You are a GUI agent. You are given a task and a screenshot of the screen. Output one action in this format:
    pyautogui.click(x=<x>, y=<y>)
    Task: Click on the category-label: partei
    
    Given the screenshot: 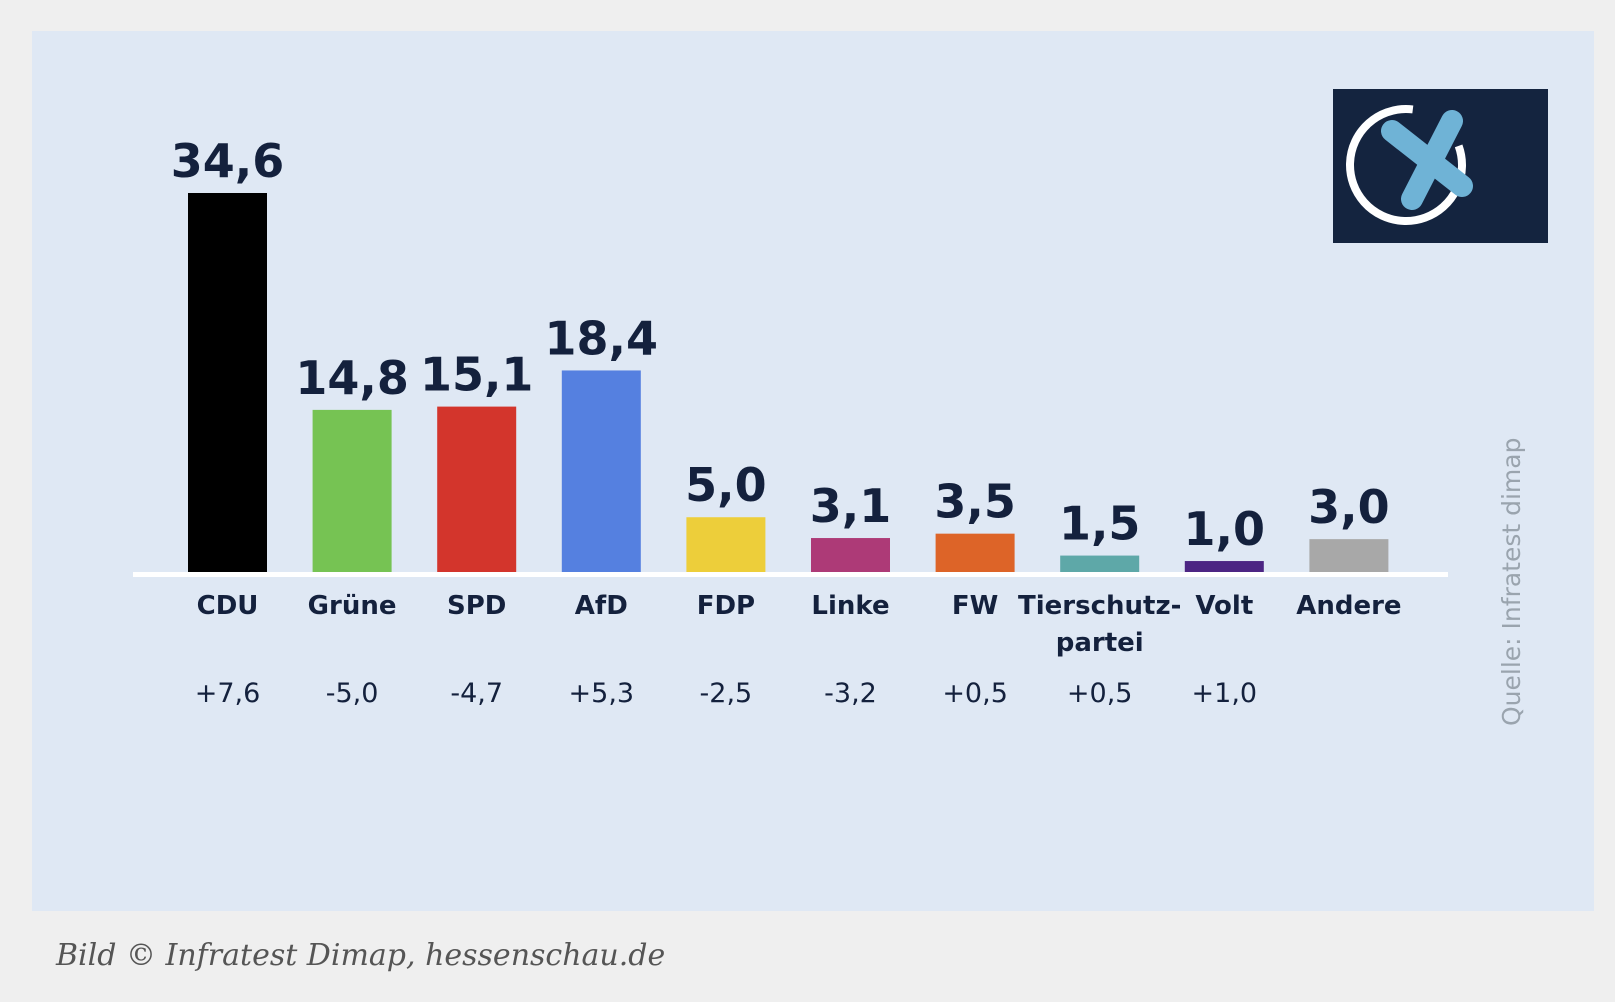 What is the action you would take?
    pyautogui.click(x=1100, y=643)
    